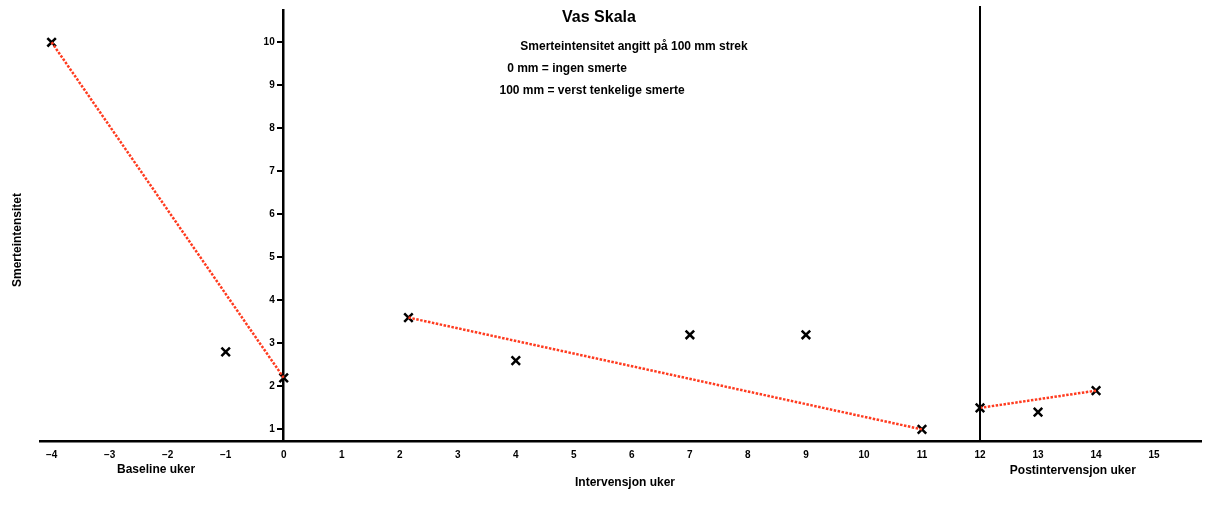 The height and width of the screenshot is (518, 1209). What do you see at coordinates (272, 257) in the screenshot?
I see `y-tick-label: 5` at bounding box center [272, 257].